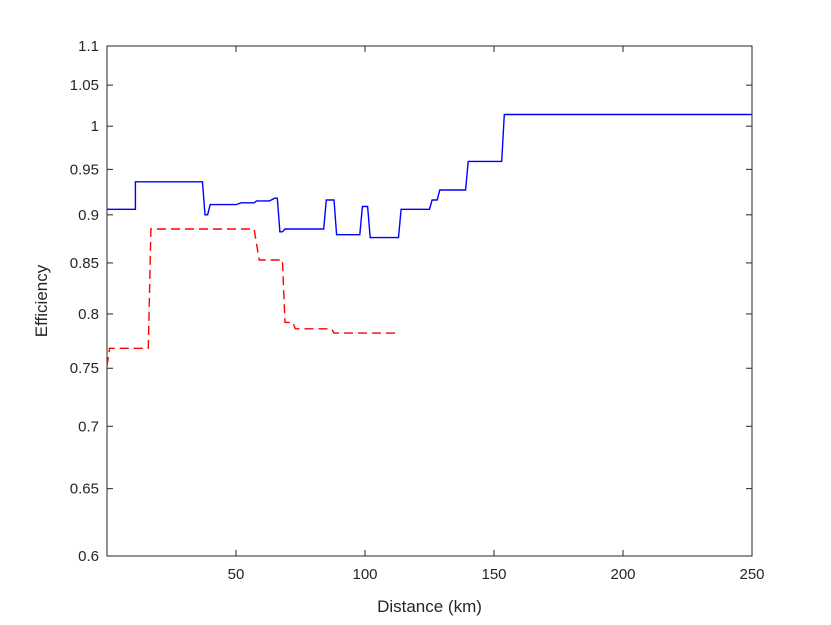 The width and height of the screenshot is (831, 625). I want to click on y-tick-label: 1.1, so click(88, 46).